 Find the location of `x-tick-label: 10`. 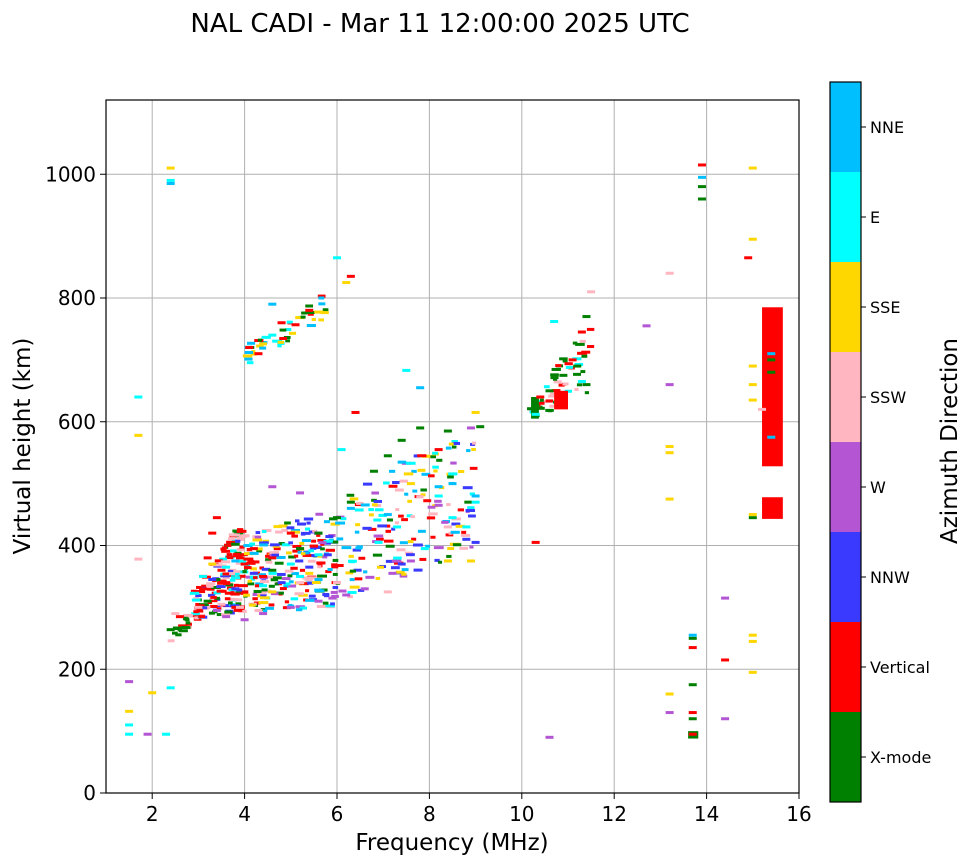

x-tick-label: 10 is located at coordinates (521, 814).